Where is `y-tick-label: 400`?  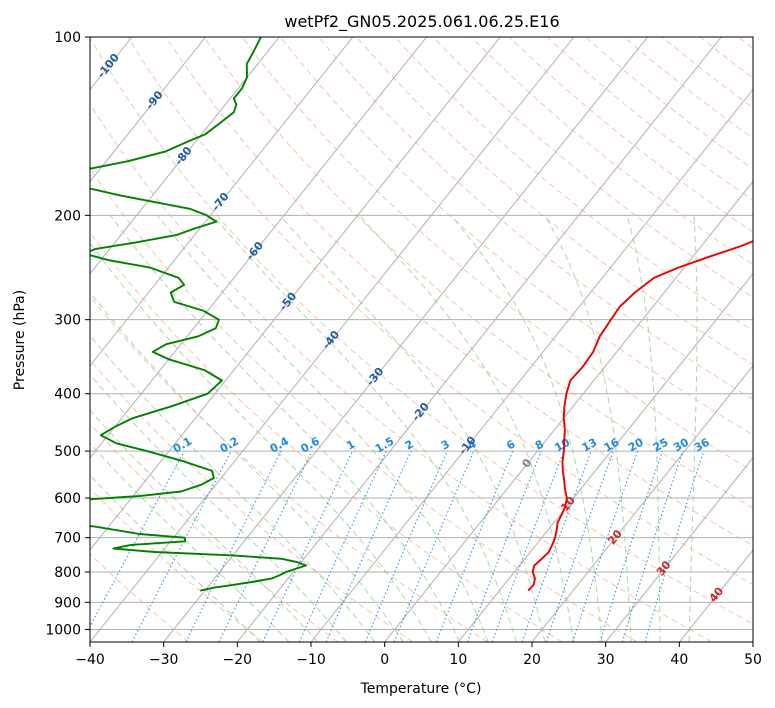
y-tick-label: 400 is located at coordinates (67, 395).